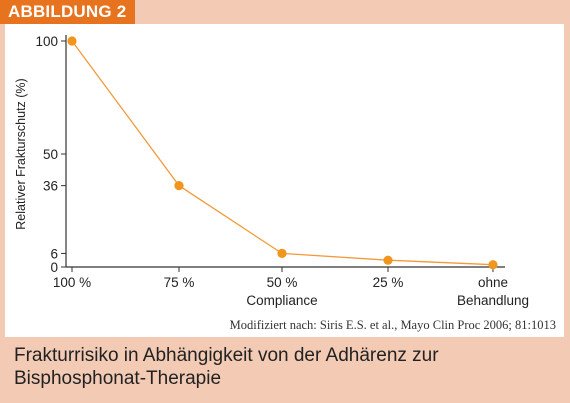 The width and height of the screenshot is (570, 403). I want to click on x-tick-label: 75 %, so click(179, 282).